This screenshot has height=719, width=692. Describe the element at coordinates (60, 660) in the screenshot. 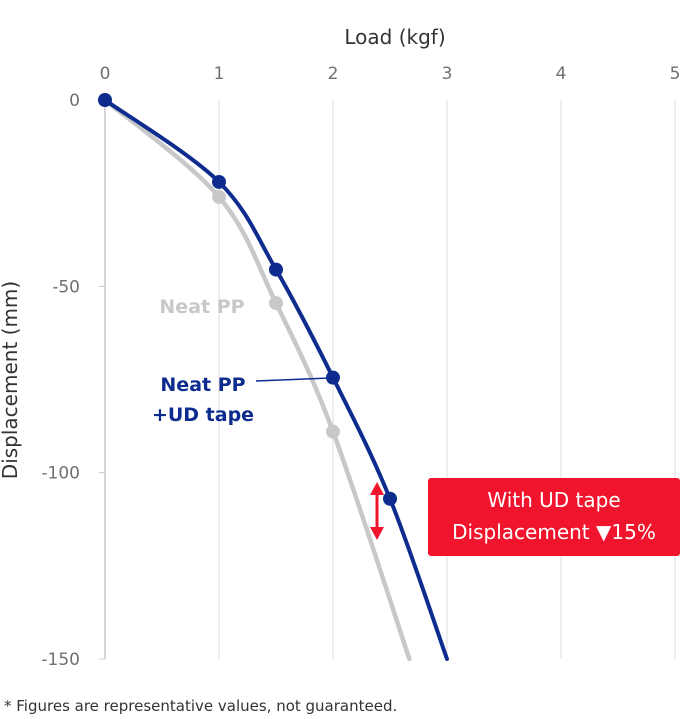

I see `y-tick-label: -150` at that location.